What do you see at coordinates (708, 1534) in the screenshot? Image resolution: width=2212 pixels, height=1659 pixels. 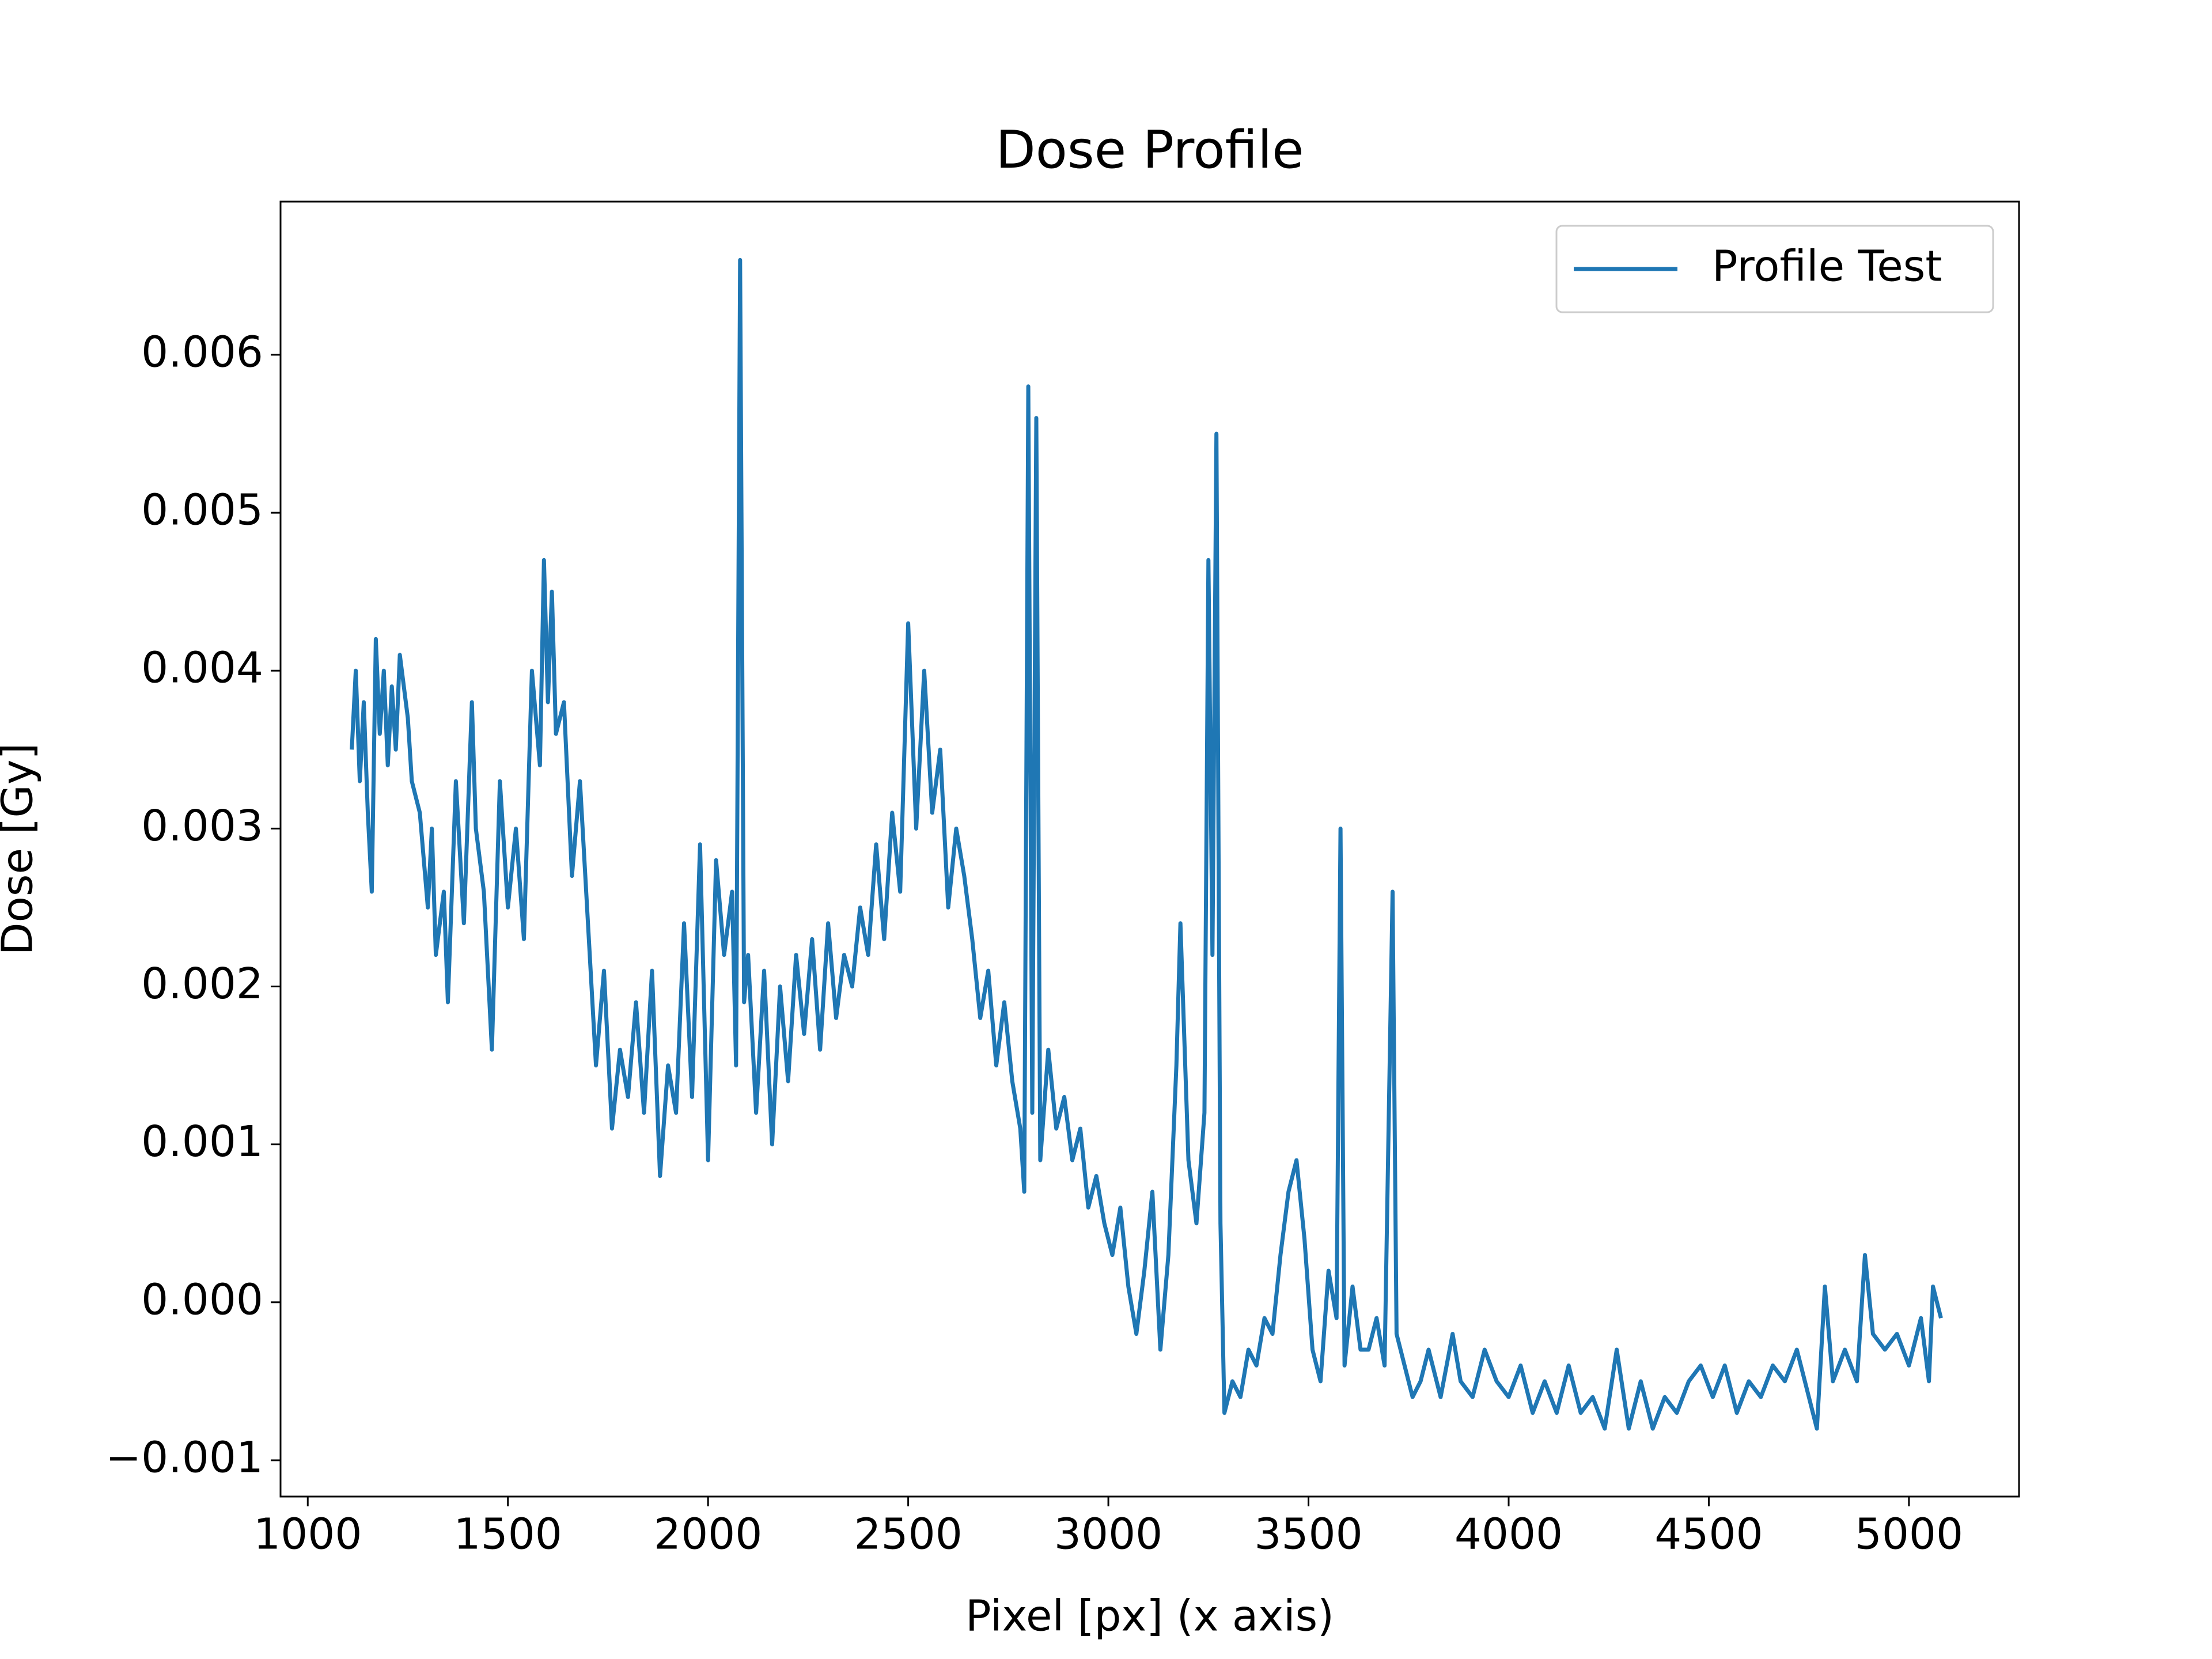 I see `x-tick-label: 2000` at bounding box center [708, 1534].